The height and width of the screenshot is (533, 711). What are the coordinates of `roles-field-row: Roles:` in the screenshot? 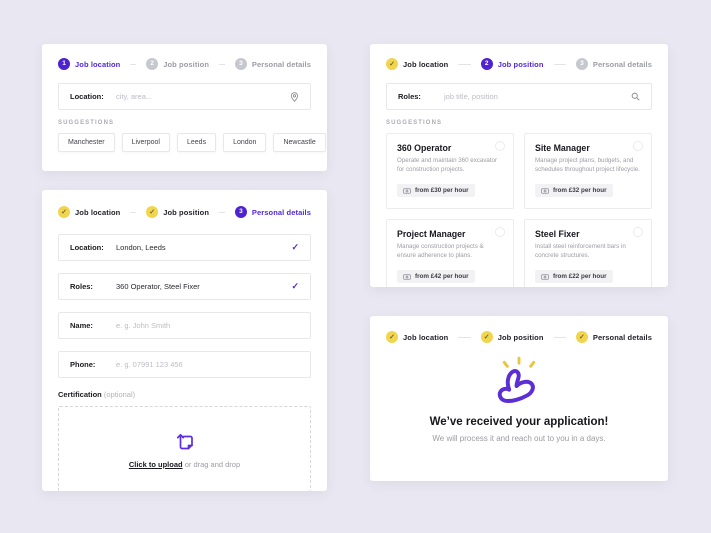 It's located at (519, 96).